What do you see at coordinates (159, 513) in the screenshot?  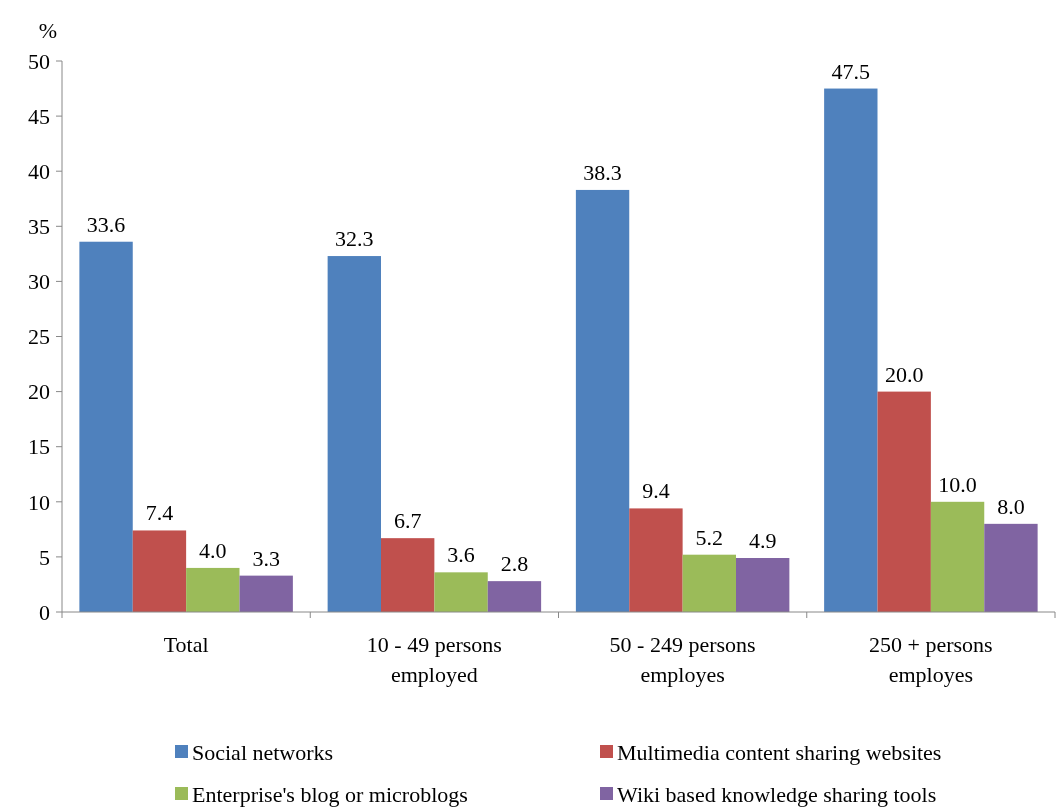 I see `data-label: 7.4` at bounding box center [159, 513].